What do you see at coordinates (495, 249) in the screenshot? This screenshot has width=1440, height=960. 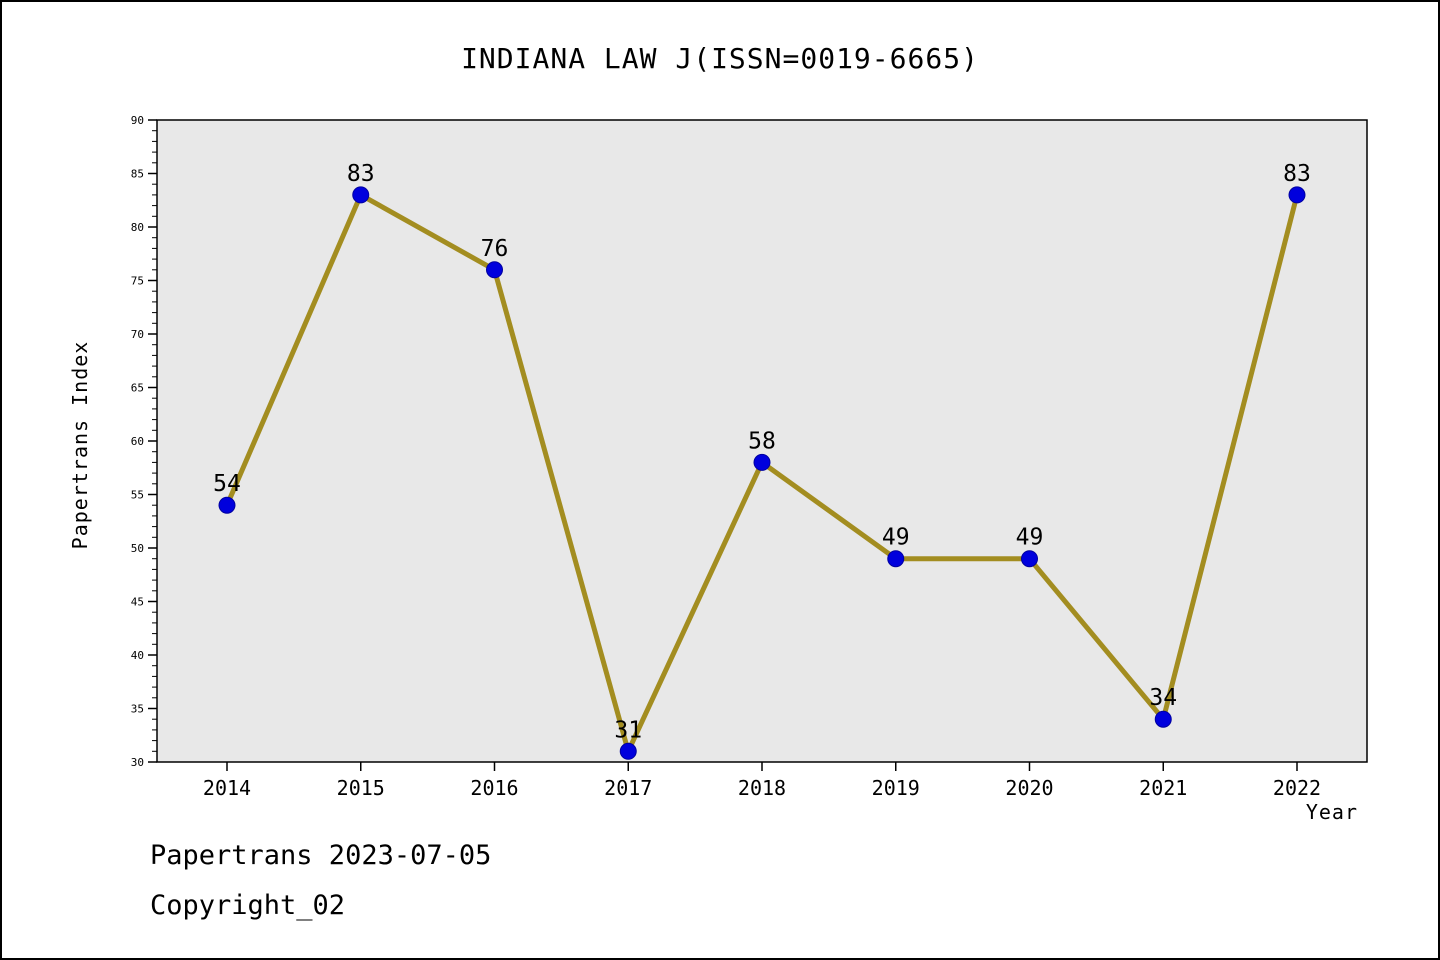 I see `data-point-label: 76` at bounding box center [495, 249].